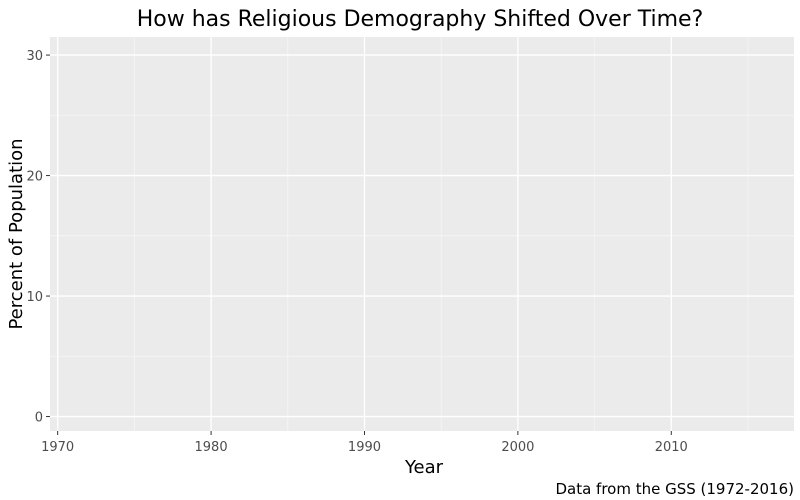 This screenshot has height=500, width=800. What do you see at coordinates (424, 467) in the screenshot?
I see `x-axis-title: Year` at bounding box center [424, 467].